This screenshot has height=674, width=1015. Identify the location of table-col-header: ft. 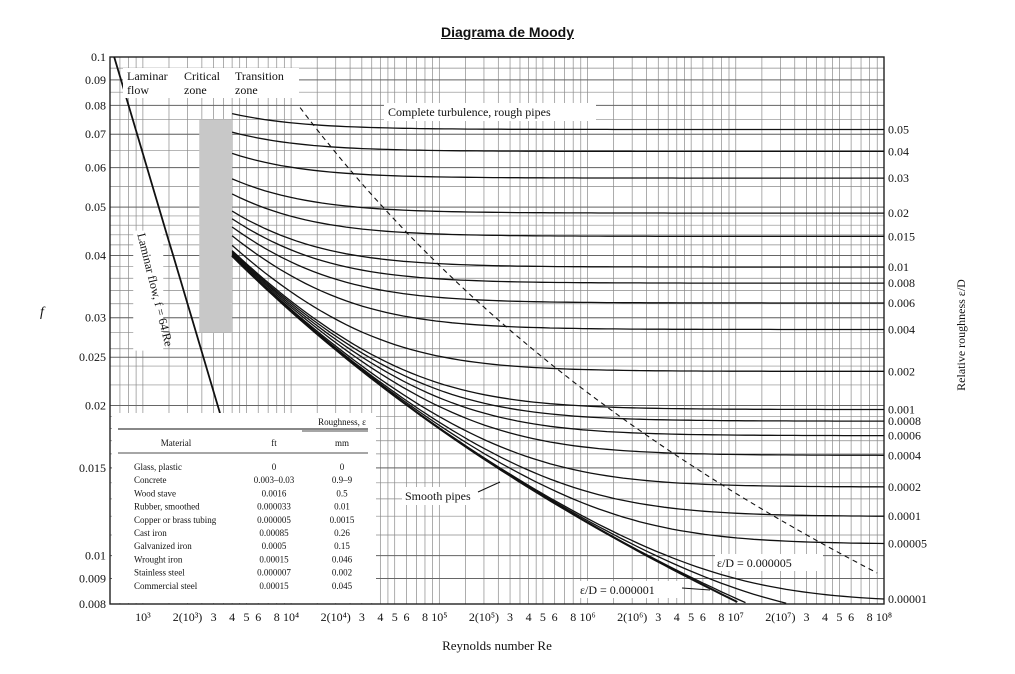
(274, 443).